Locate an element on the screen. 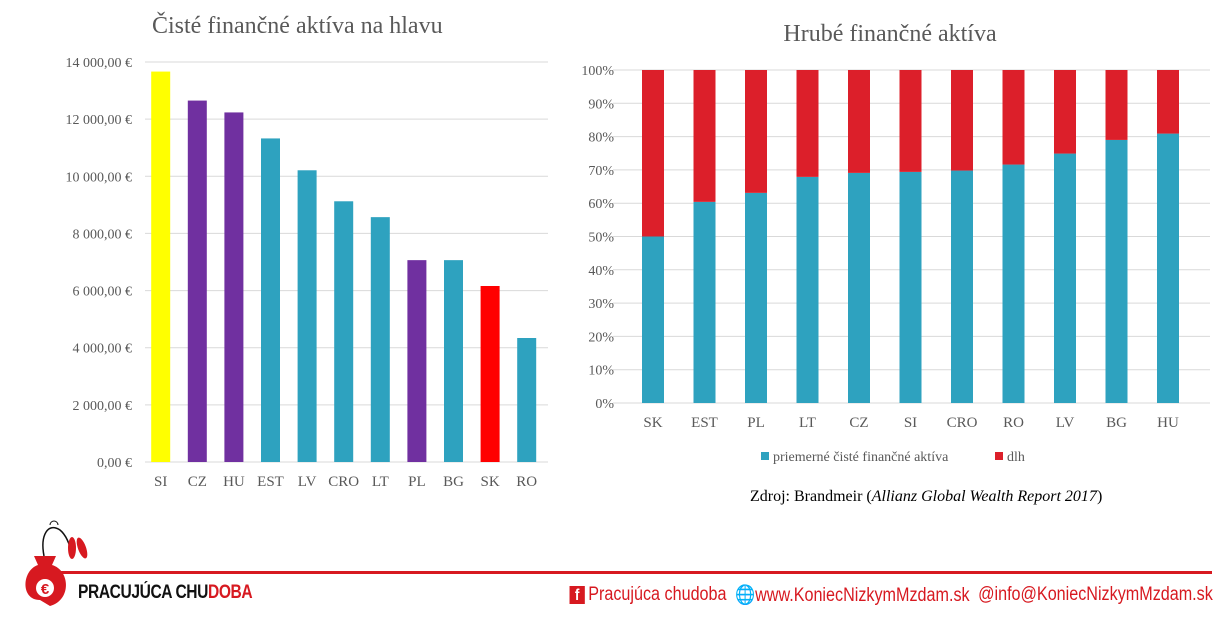  source-suffix: ) is located at coordinates (1099, 496).